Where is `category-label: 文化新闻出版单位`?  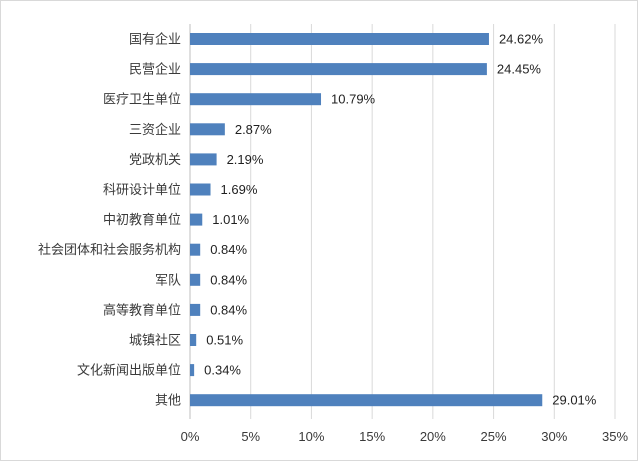
category-label: 文化新闻出版单位 is located at coordinates (129, 371).